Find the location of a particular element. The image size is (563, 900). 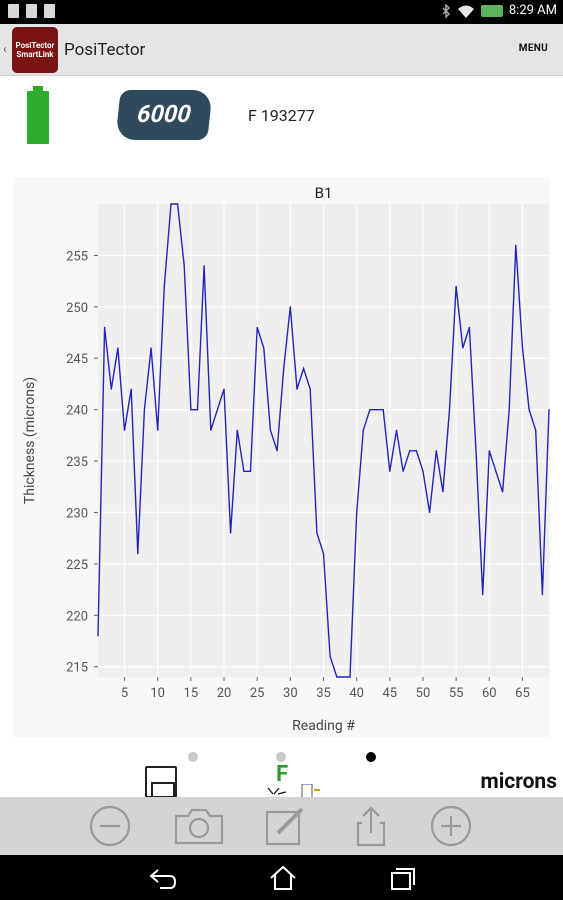

y-tick-label: 235 is located at coordinates (77, 462).